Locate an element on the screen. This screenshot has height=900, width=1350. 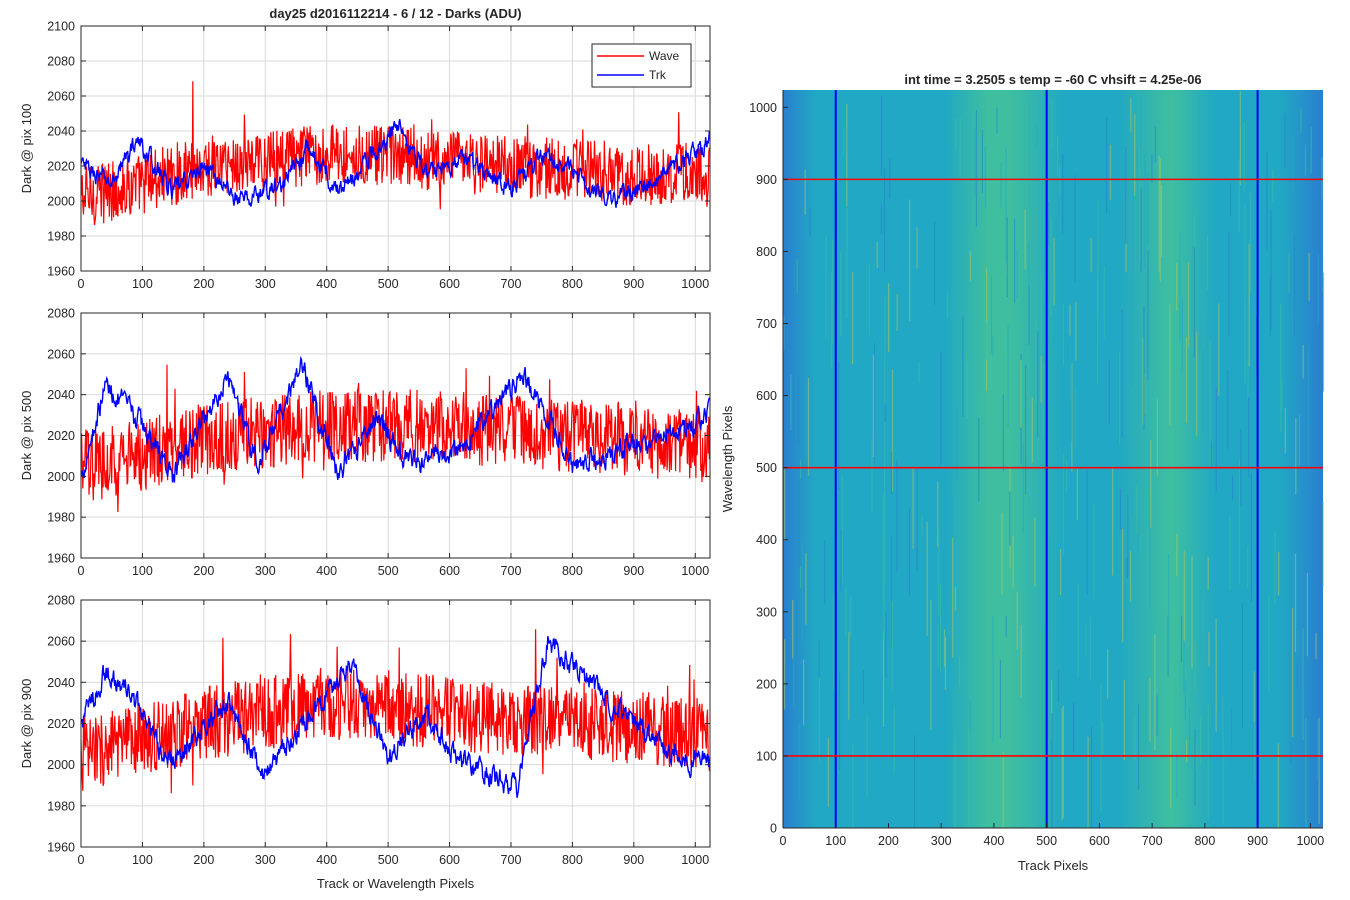
x-tick-label: 600 is located at coordinates (449, 860).